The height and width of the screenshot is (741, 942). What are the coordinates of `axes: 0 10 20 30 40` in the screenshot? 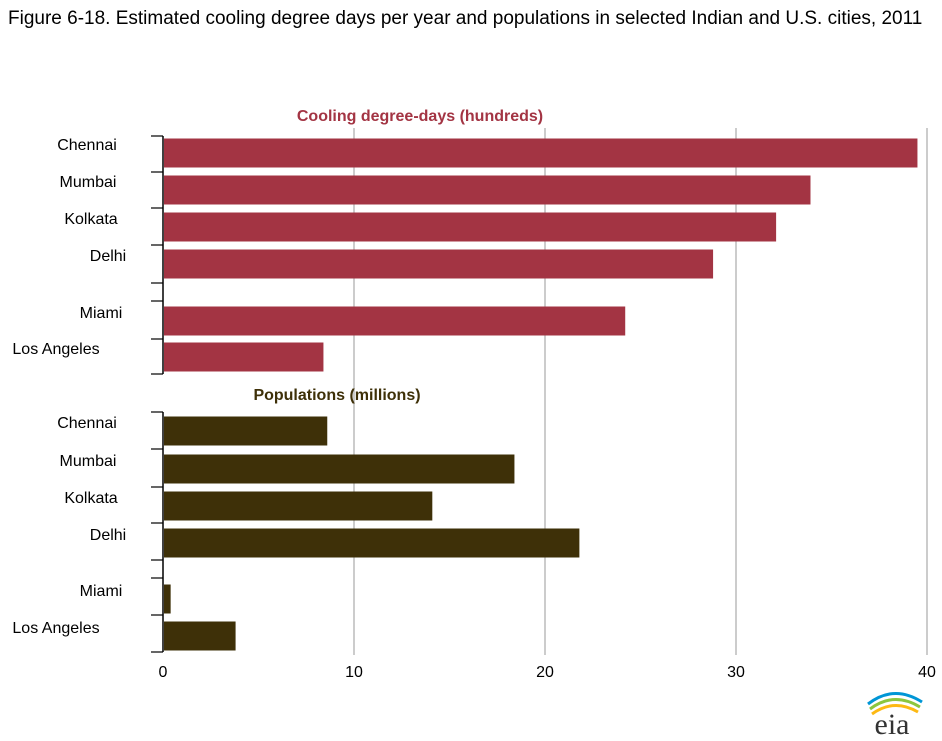 It's located at (547, 672).